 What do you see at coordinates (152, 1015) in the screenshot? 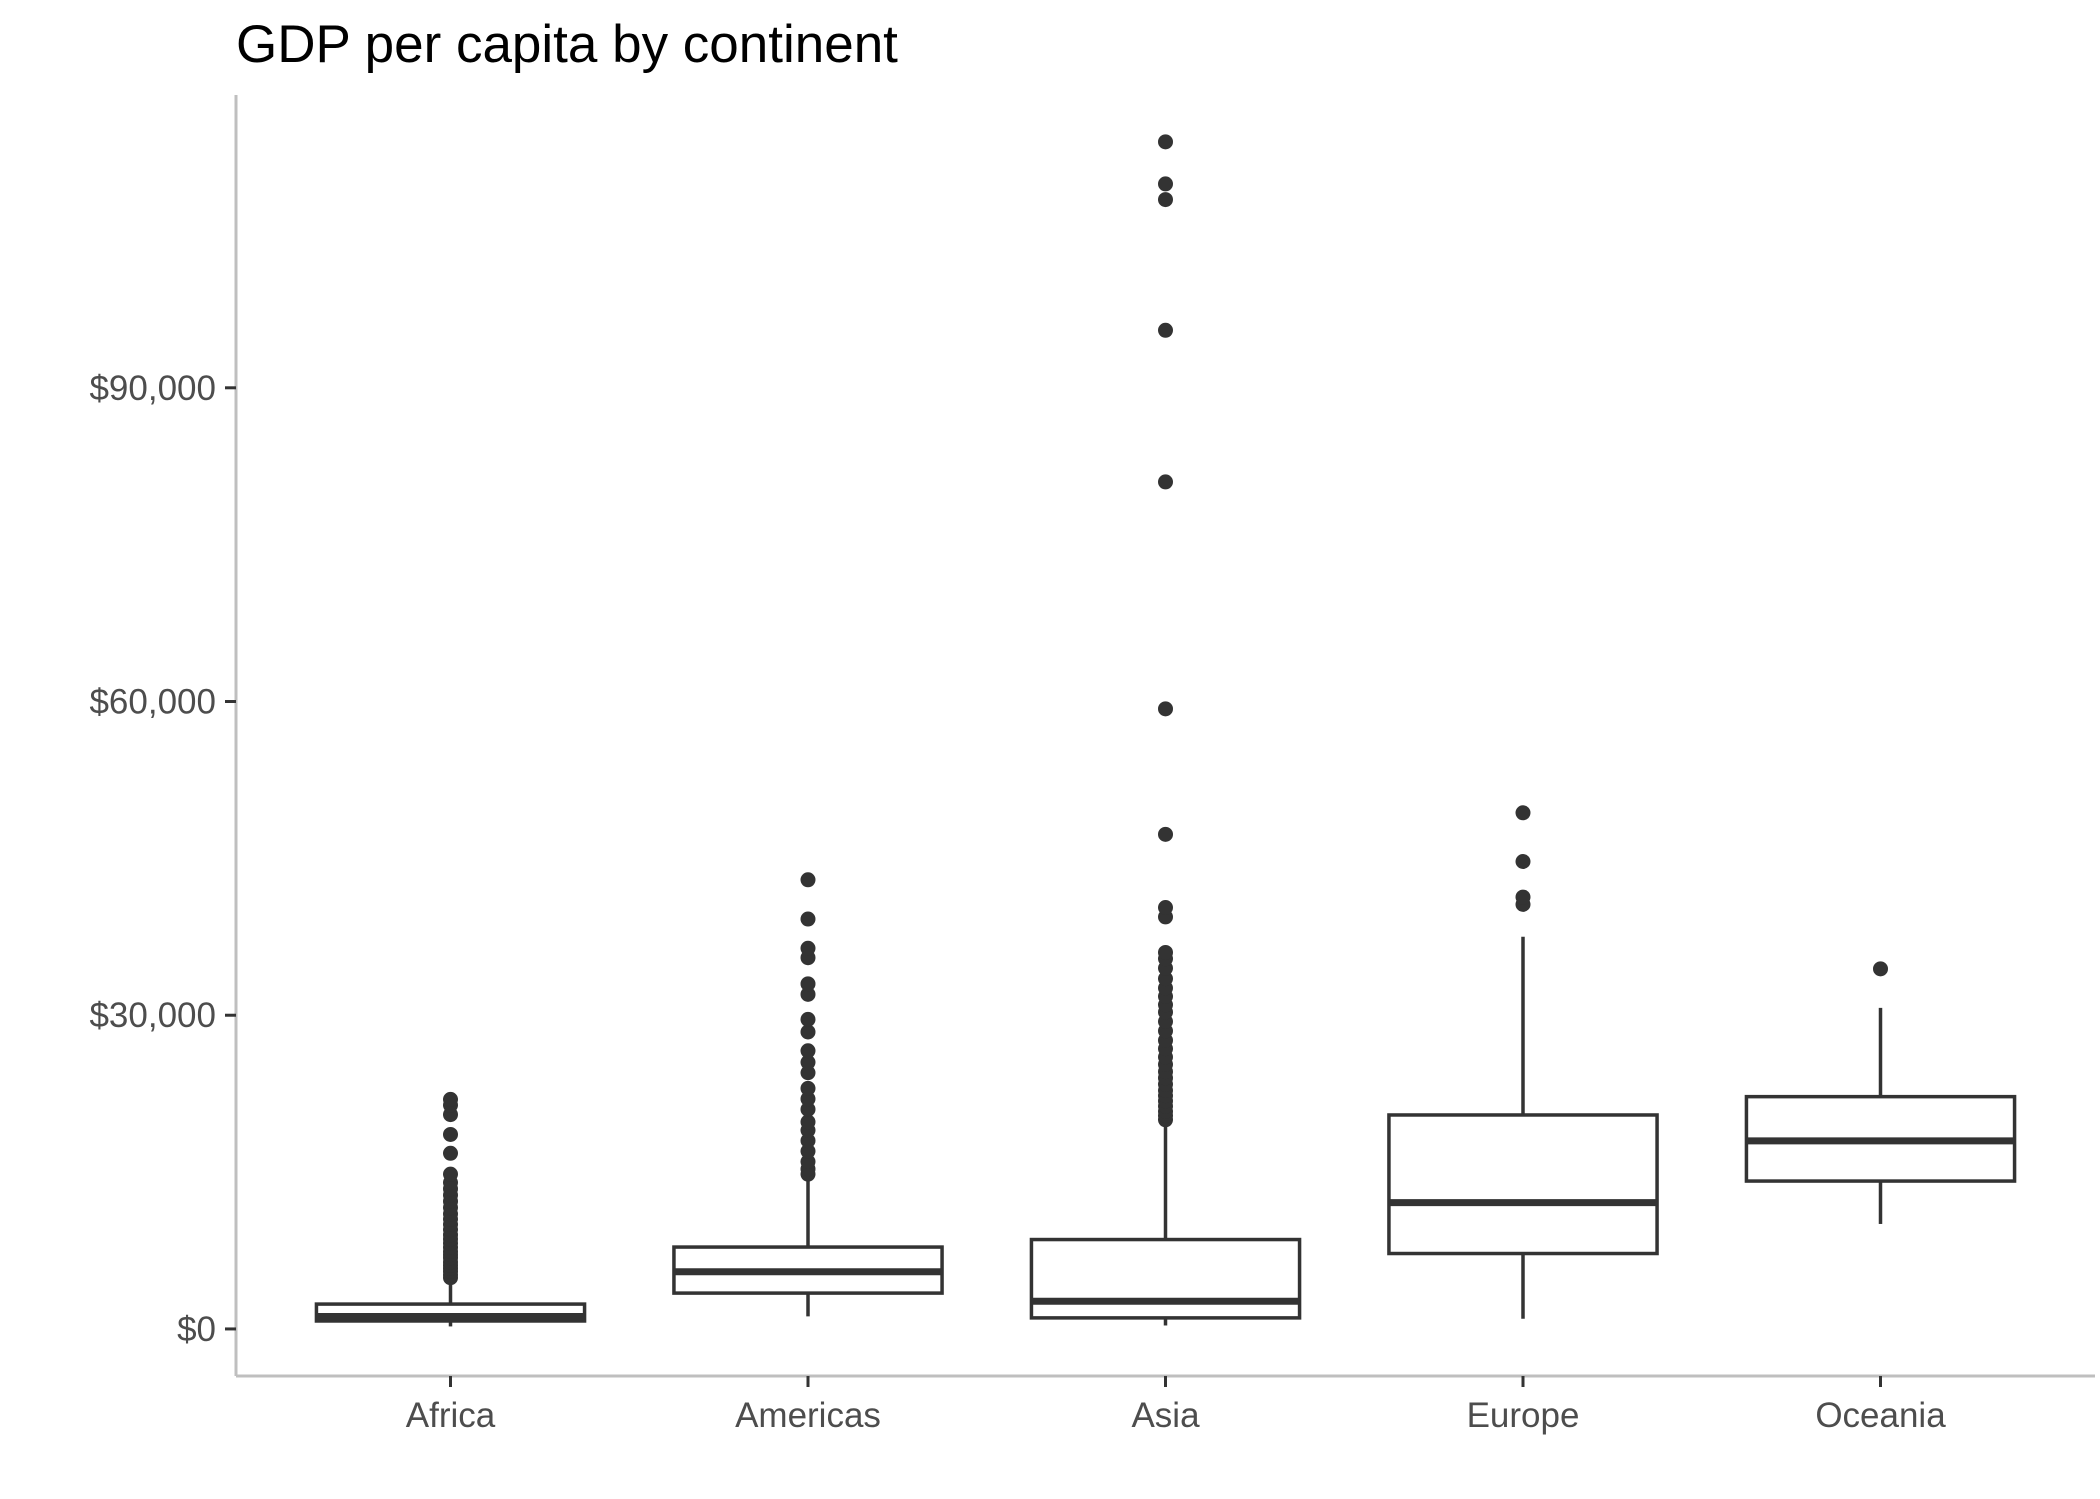
I see `y-tick-label: $30,000` at bounding box center [152, 1015].